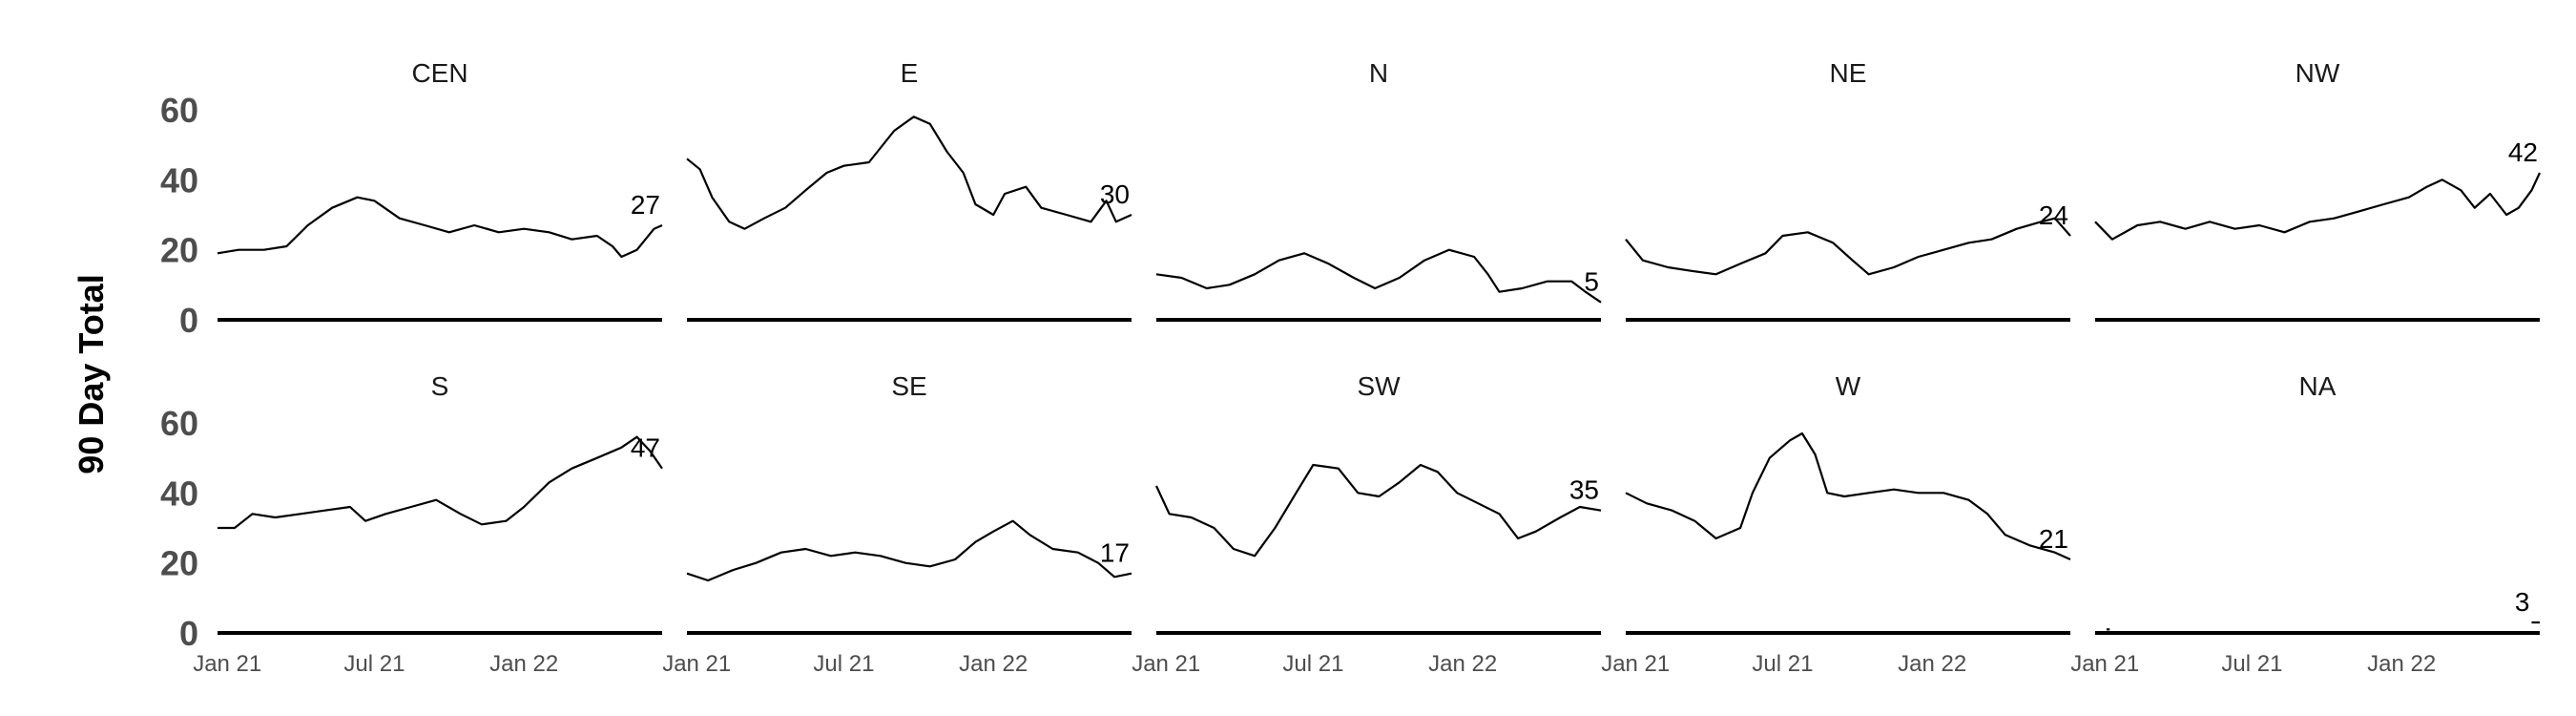 The image size is (2576, 716). What do you see at coordinates (2053, 215) in the screenshot?
I see `end-value-label: 24` at bounding box center [2053, 215].